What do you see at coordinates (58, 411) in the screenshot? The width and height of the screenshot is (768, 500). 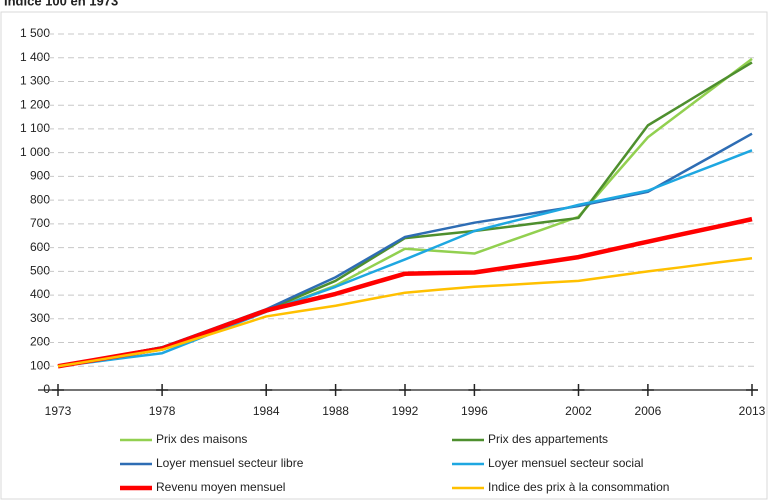 I see `x-tick-label: 1973` at bounding box center [58, 411].